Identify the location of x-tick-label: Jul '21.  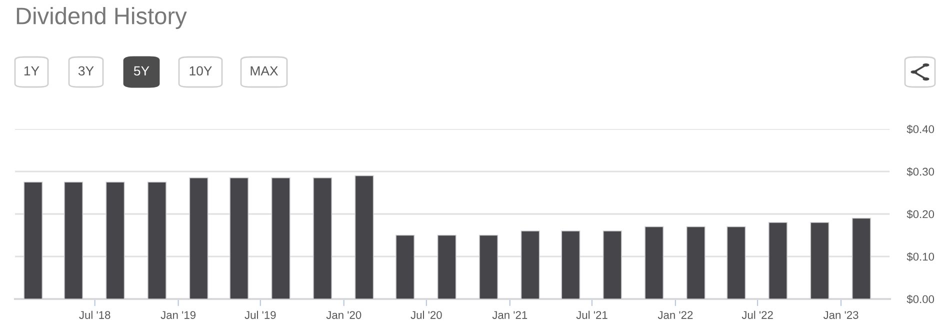
(592, 314).